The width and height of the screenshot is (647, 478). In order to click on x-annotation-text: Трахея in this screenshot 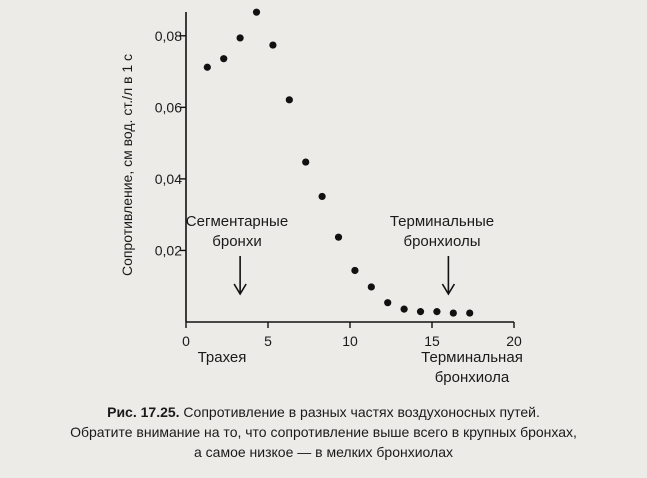, I will do `click(222, 357)`.